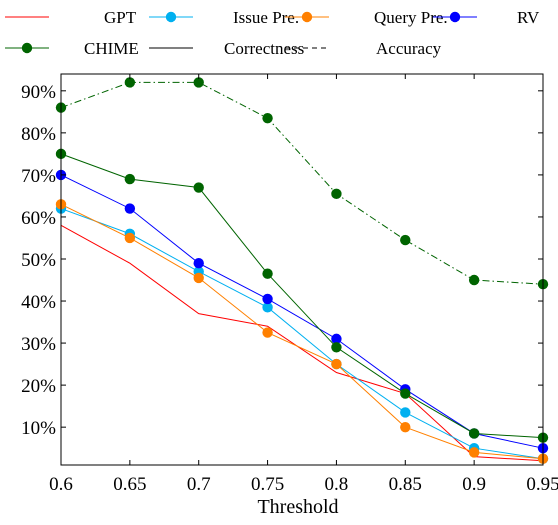 The image size is (558, 525). What do you see at coordinates (199, 484) in the screenshot?
I see `x-tick-label: 0.7` at bounding box center [199, 484].